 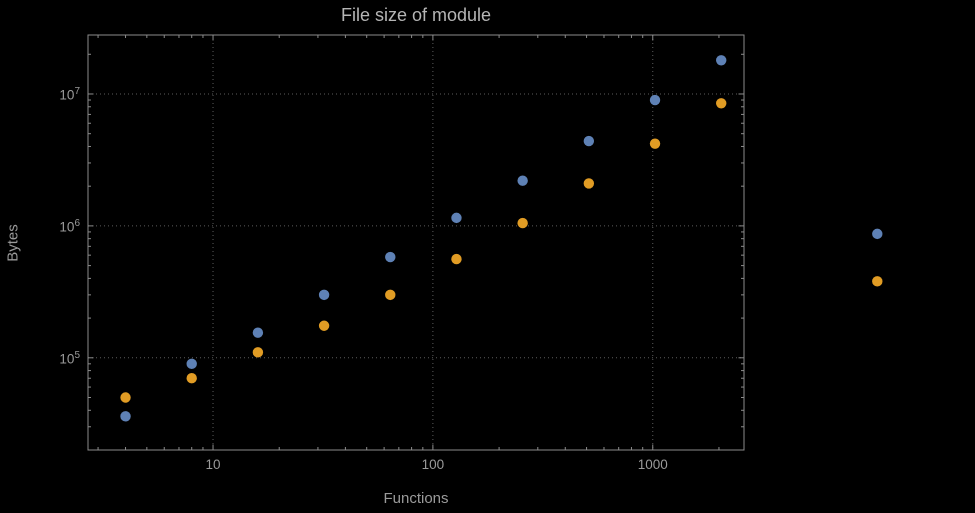 What do you see at coordinates (40, 358) in the screenshot?
I see `y-tick-label: 105` at bounding box center [40, 358].